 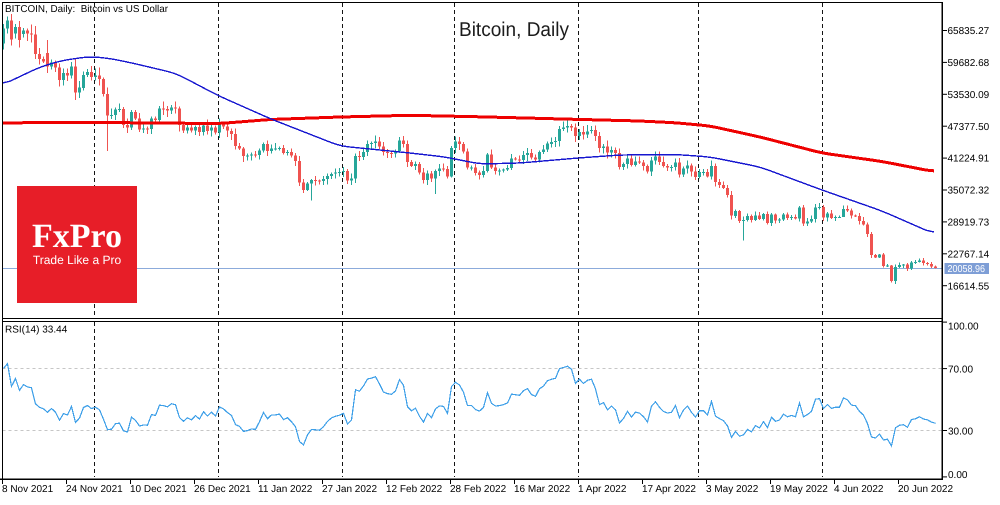 What do you see at coordinates (349, 489) in the screenshot?
I see `svg-text: 27 Jan 2022` at bounding box center [349, 489].